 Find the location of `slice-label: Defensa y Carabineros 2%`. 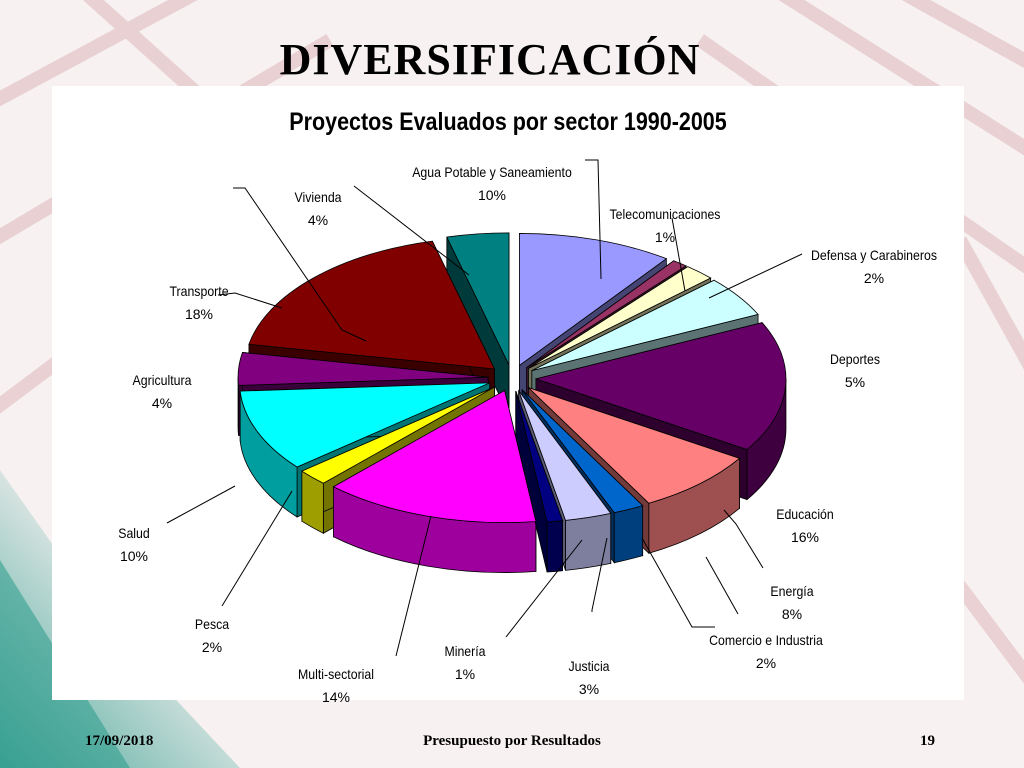

slice-label: Defensa y Carabineros 2% is located at coordinates (873, 267).